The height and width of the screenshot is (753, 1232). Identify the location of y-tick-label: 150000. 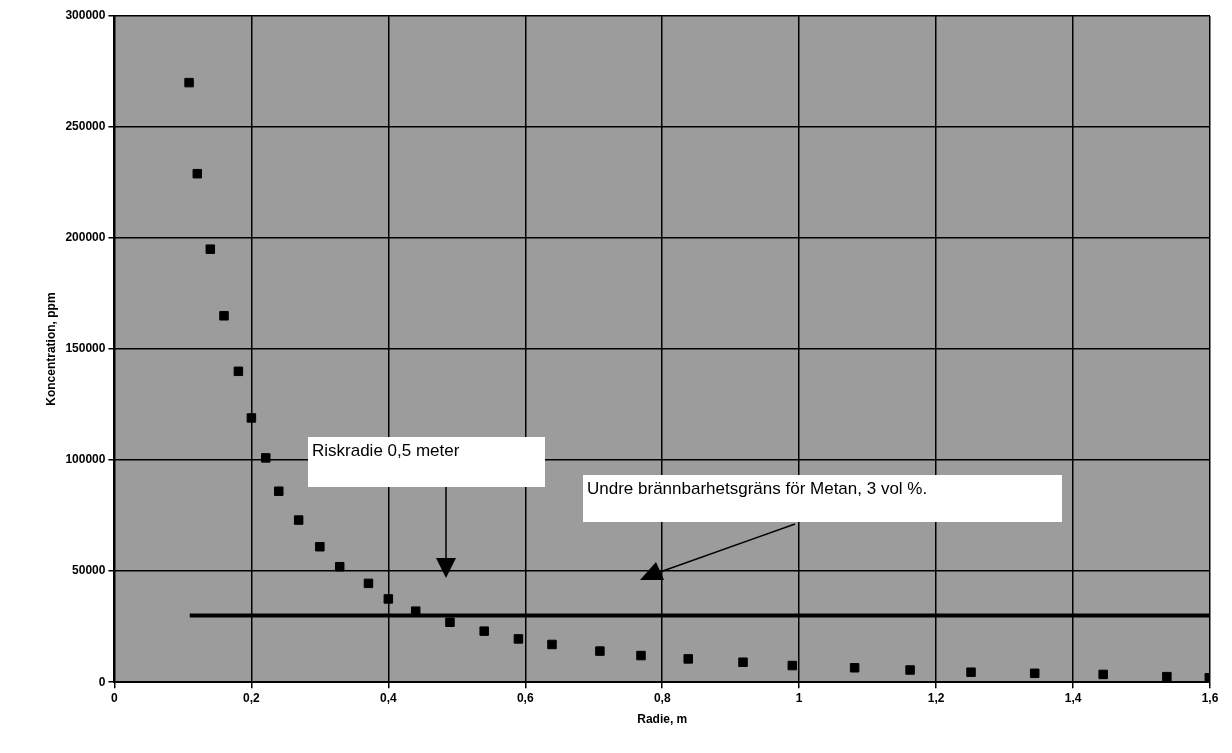
(85, 348).